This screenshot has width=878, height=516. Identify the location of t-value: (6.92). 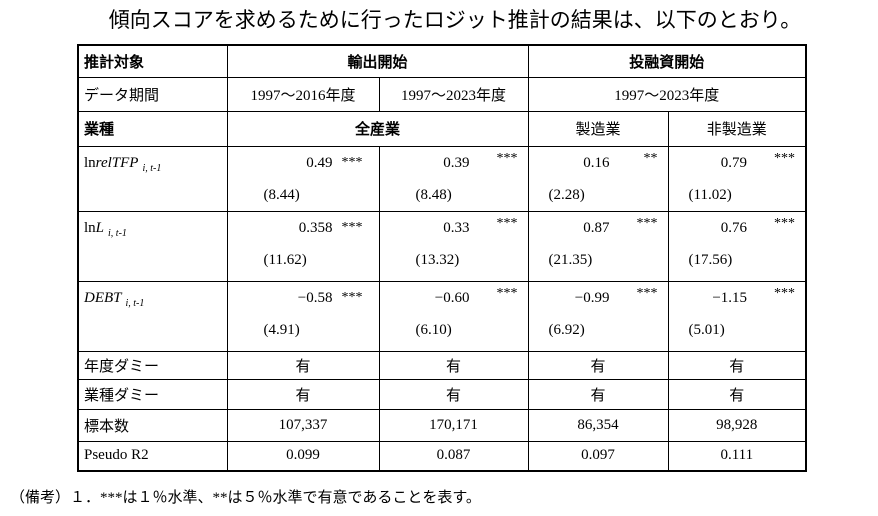
(566, 329).